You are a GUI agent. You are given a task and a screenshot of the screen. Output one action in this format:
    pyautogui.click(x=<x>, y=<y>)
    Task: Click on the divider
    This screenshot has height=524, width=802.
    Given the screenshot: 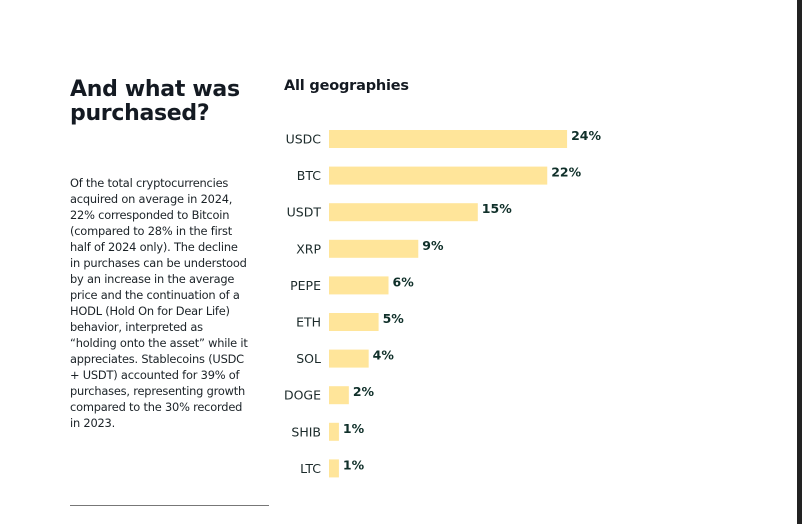 What is the action you would take?
    pyautogui.click(x=169, y=505)
    